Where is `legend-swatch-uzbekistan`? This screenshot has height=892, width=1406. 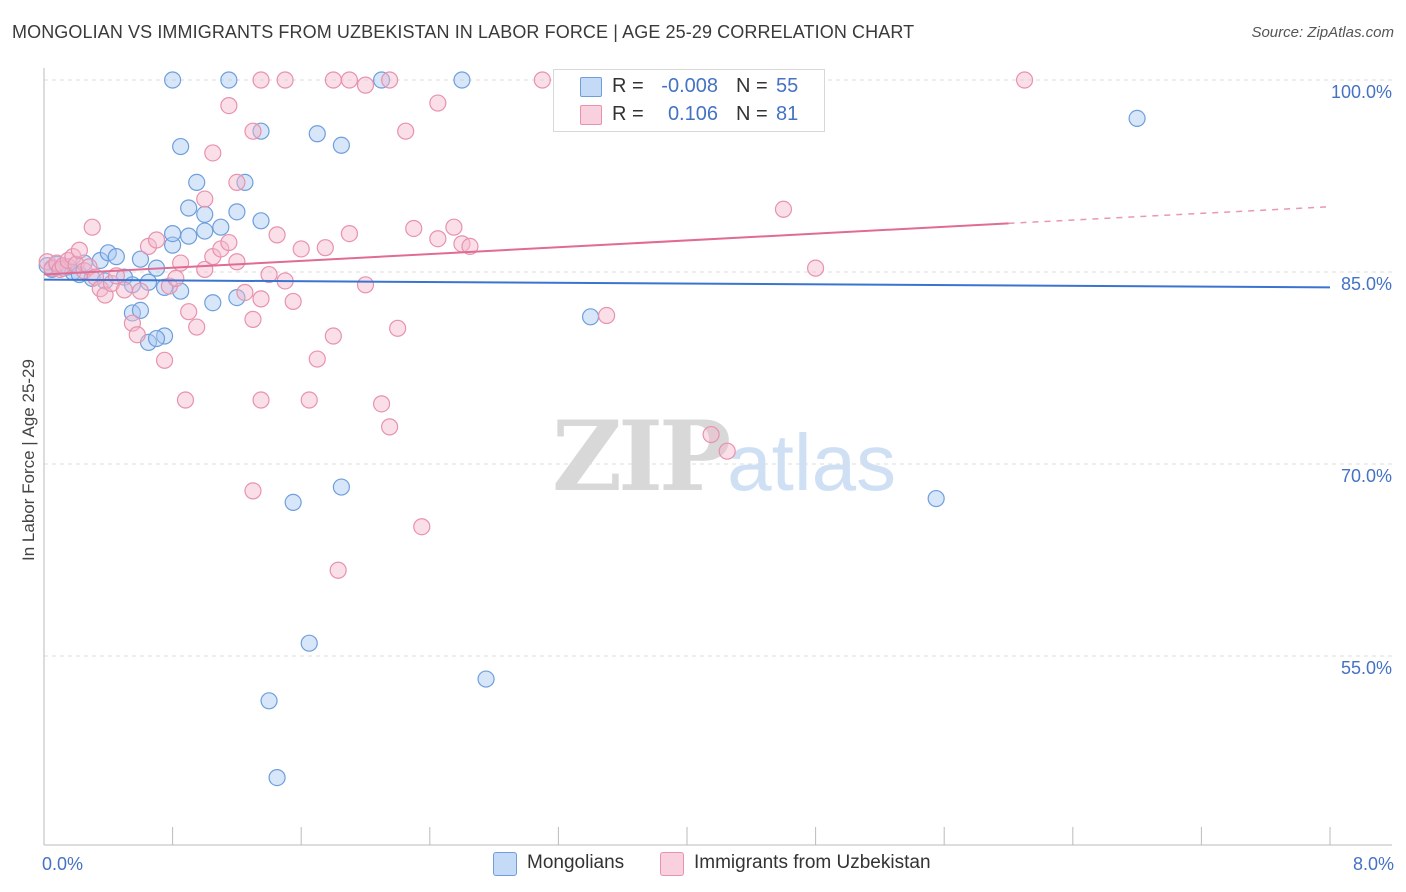 legend-swatch-uzbekistan is located at coordinates (672, 864).